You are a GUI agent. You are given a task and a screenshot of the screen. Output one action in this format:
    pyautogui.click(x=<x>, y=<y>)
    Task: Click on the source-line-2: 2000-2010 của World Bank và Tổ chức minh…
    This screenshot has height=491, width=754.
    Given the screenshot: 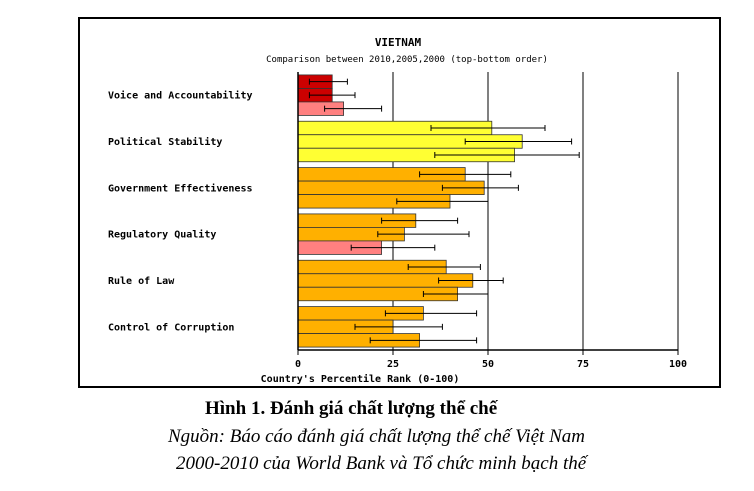 What is the action you would take?
    pyautogui.click(x=381, y=463)
    